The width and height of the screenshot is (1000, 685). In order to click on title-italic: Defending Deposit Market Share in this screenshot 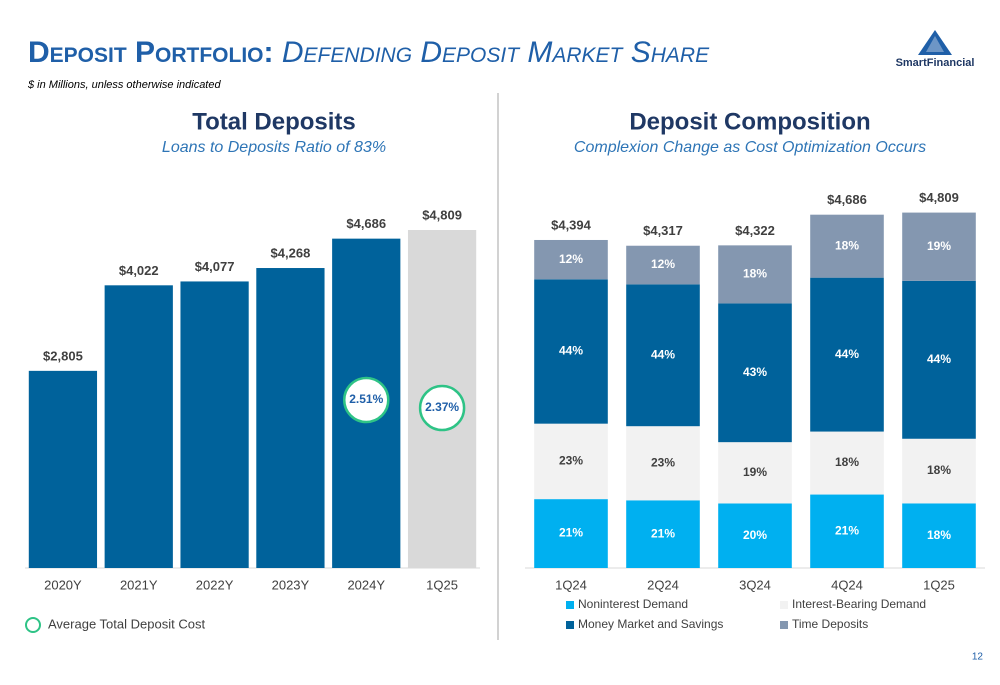, I will do `click(496, 52)`.